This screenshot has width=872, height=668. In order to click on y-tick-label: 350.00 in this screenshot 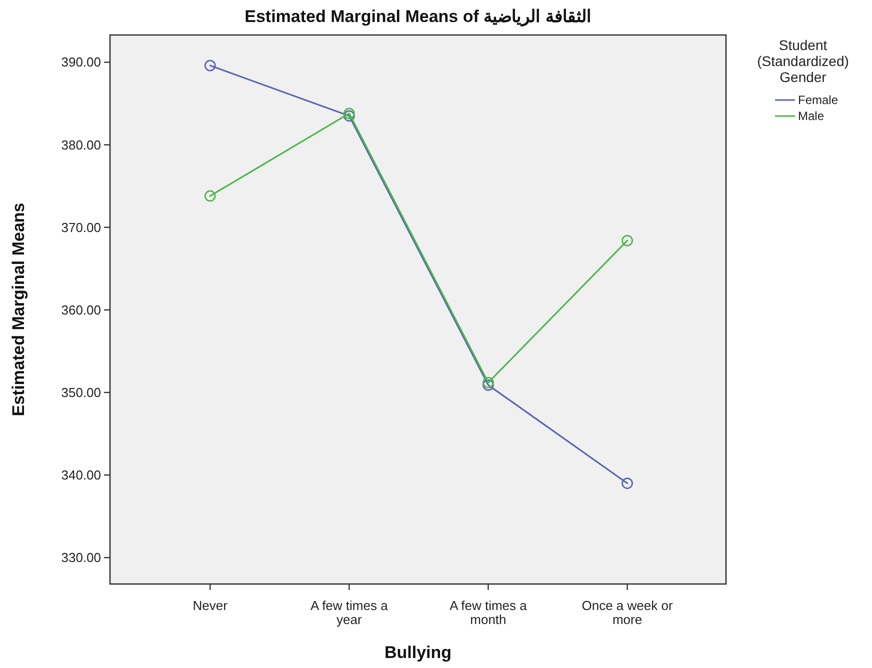, I will do `click(81, 392)`.